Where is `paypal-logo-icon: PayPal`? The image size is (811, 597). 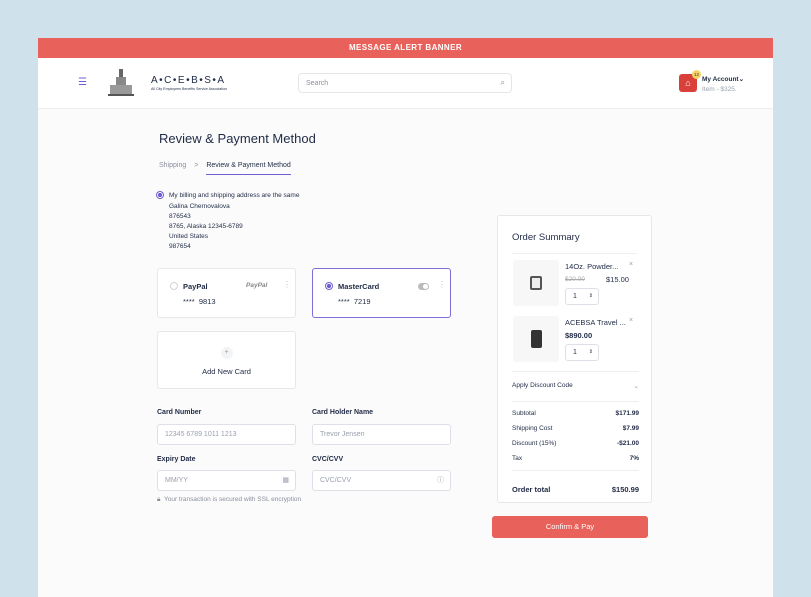
paypal-logo-icon: PayPal is located at coordinates (257, 285).